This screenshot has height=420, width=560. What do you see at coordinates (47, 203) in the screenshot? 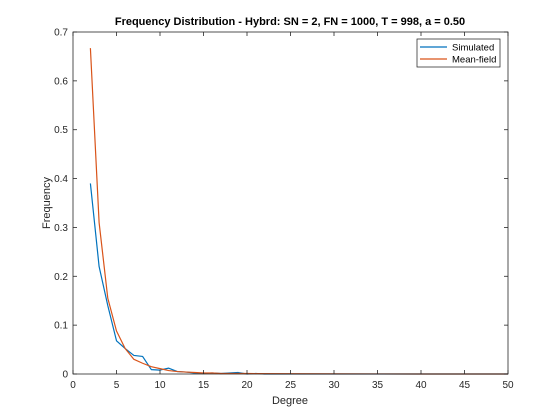
I see `y-axis-label: Frequency` at bounding box center [47, 203].